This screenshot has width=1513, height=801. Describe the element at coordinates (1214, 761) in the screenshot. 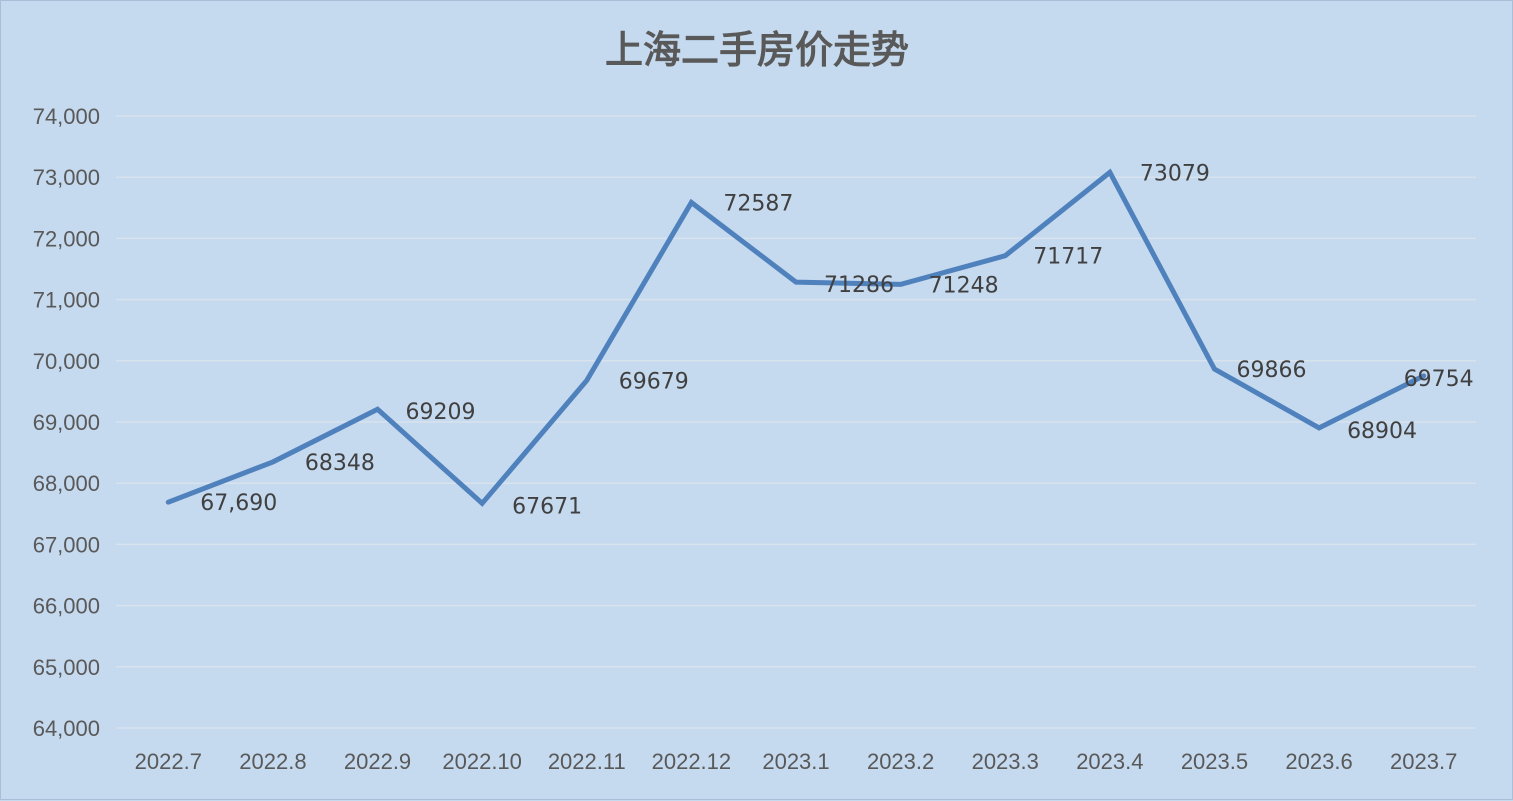

I see `x-tick-label: 2023.5` at that location.